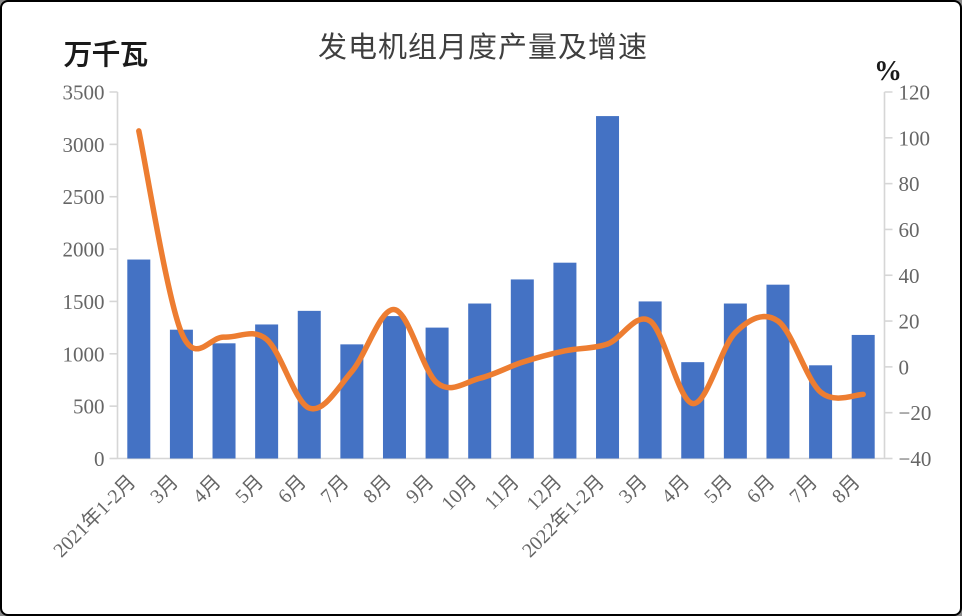  What do you see at coordinates (909, 276) in the screenshot?
I see `right-axis-tick-label: 40` at bounding box center [909, 276].